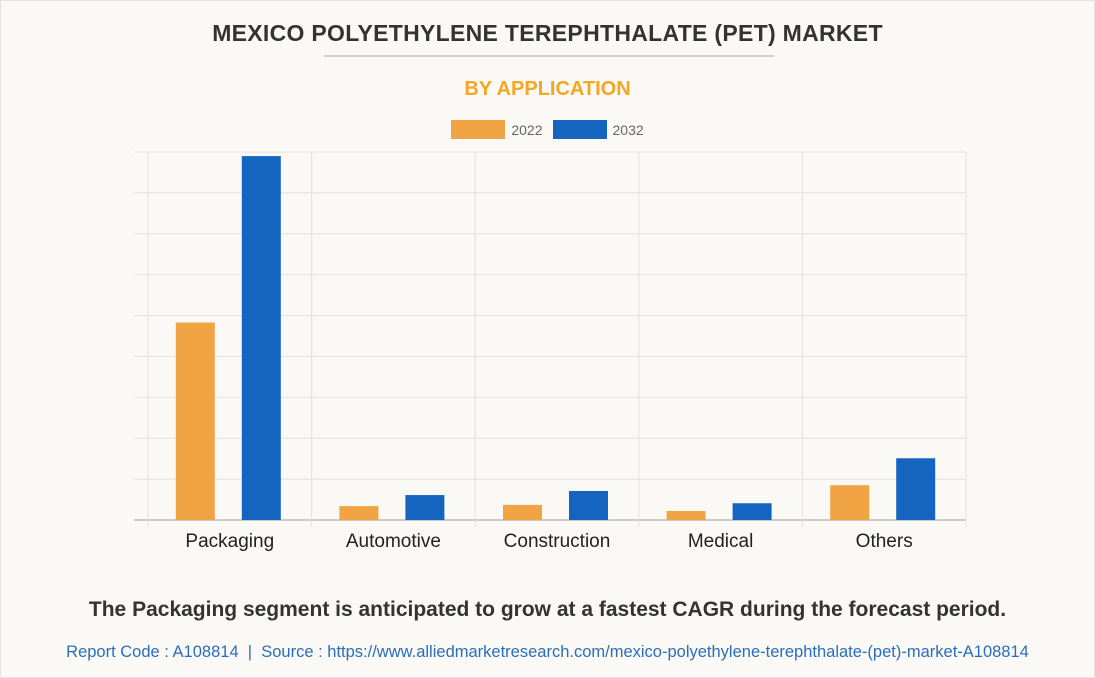  I want to click on bar-others-2032, so click(916, 489).